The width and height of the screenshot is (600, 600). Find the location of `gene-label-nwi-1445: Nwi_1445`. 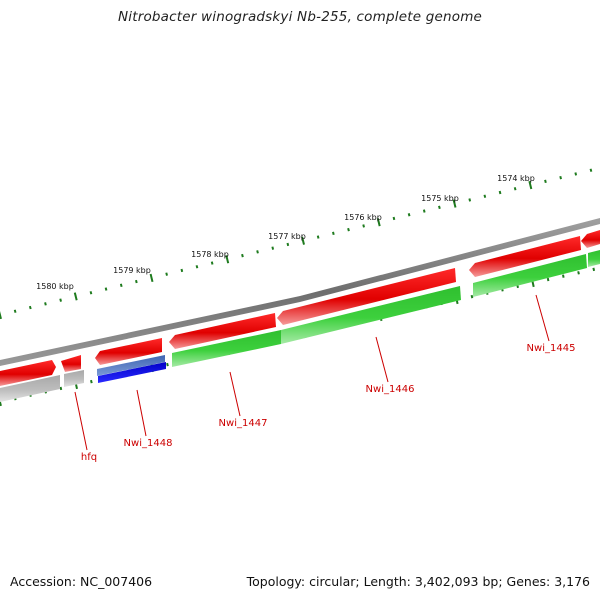

gene-label-nwi-1445: Nwi_1445 is located at coordinates (551, 348).